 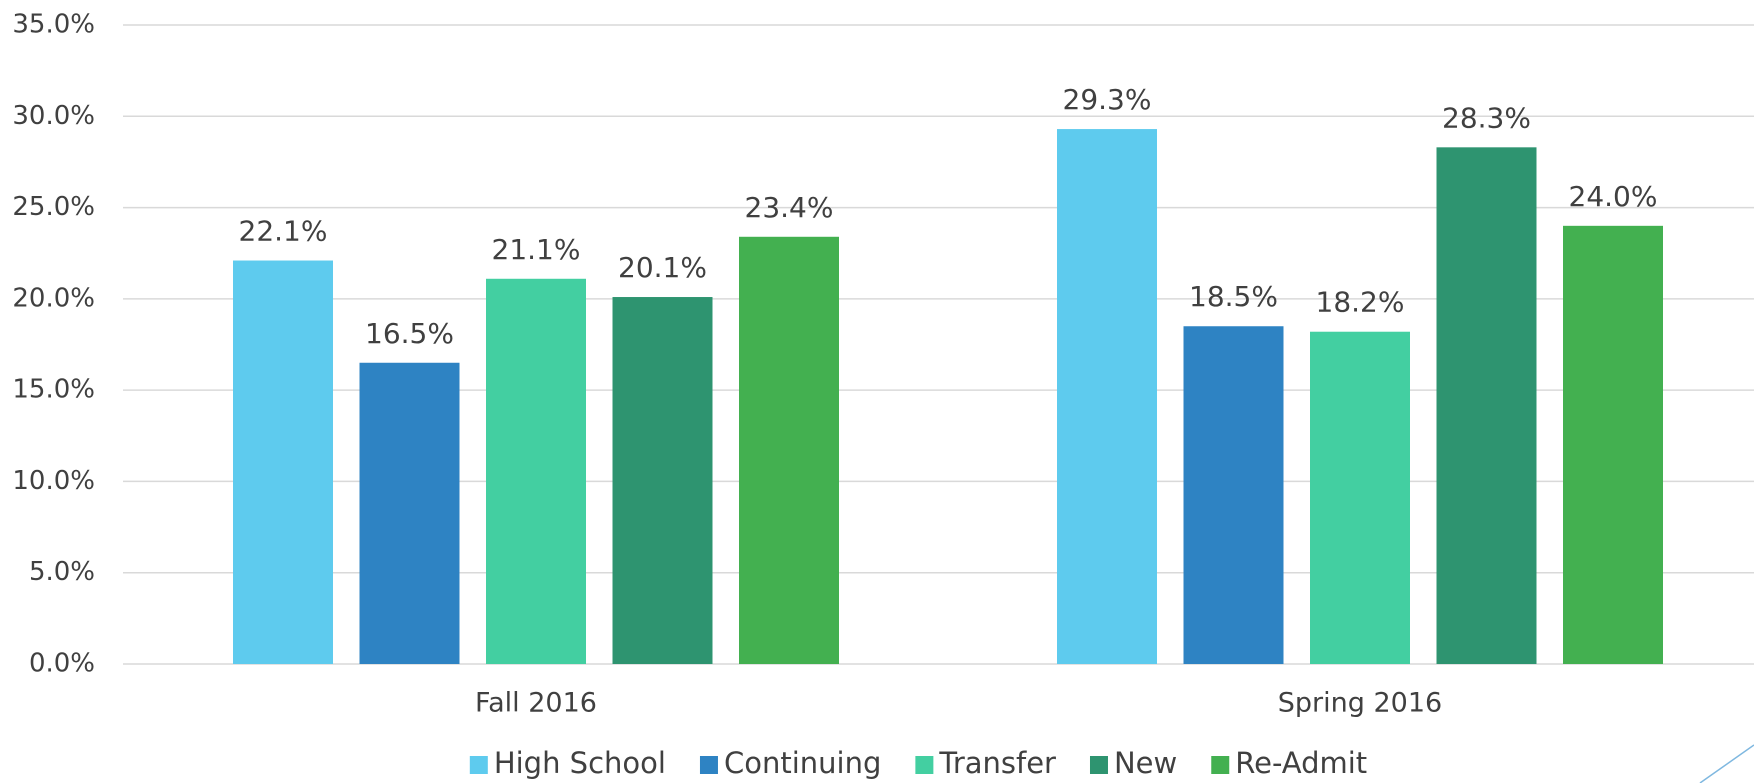 I want to click on y-tick-label: 15.0%, so click(x=53, y=390).